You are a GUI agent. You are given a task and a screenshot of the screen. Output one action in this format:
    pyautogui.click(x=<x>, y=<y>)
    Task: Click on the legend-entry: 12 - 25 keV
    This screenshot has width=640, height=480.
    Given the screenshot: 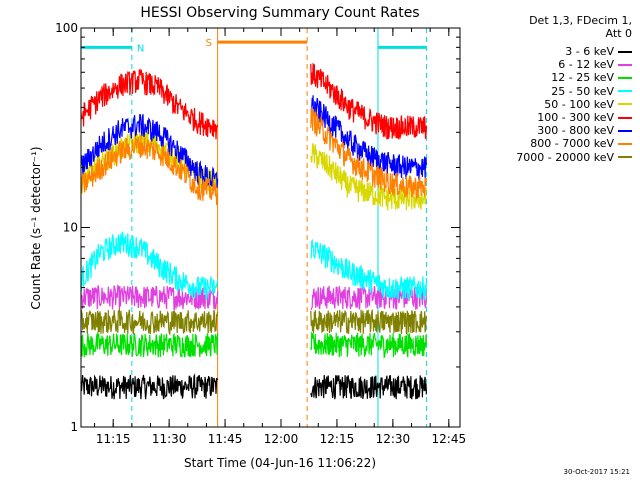 What is the action you would take?
    pyautogui.click(x=591, y=77)
    